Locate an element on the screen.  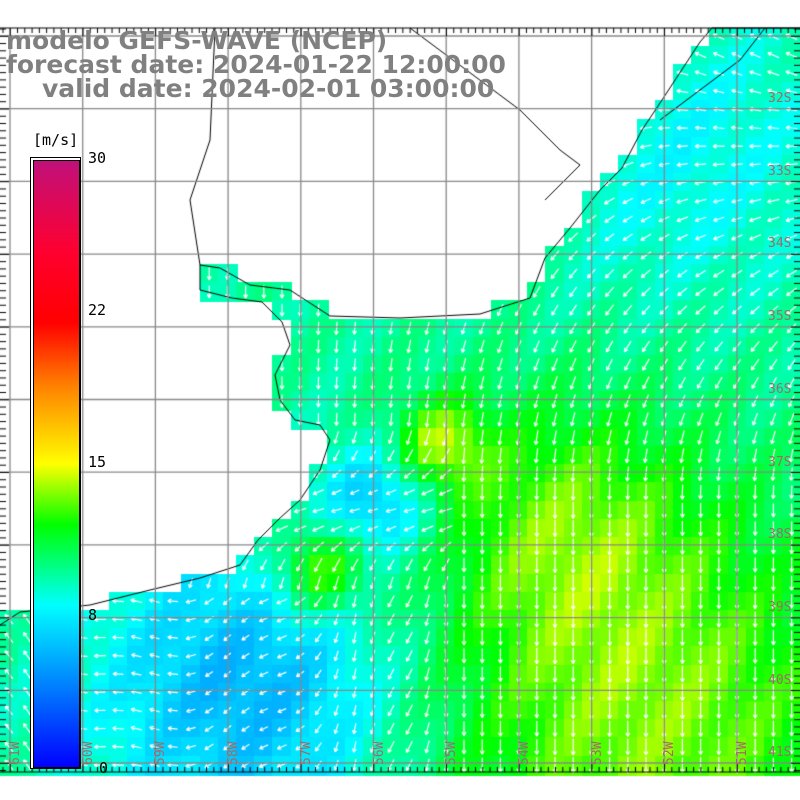
colorbar-unit: [m/s] is located at coordinates (56, 140).